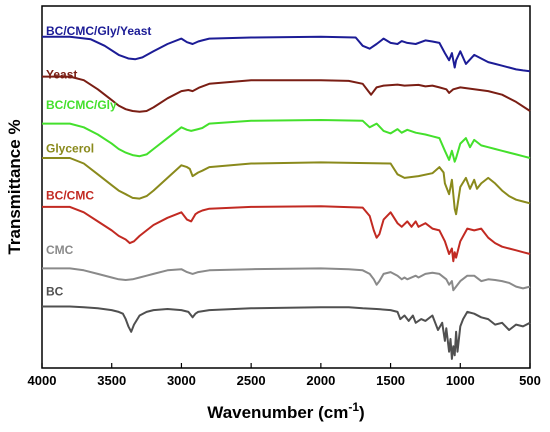 The height and width of the screenshot is (432, 550). I want to click on x-axis-title-suffix: ), so click(362, 412).